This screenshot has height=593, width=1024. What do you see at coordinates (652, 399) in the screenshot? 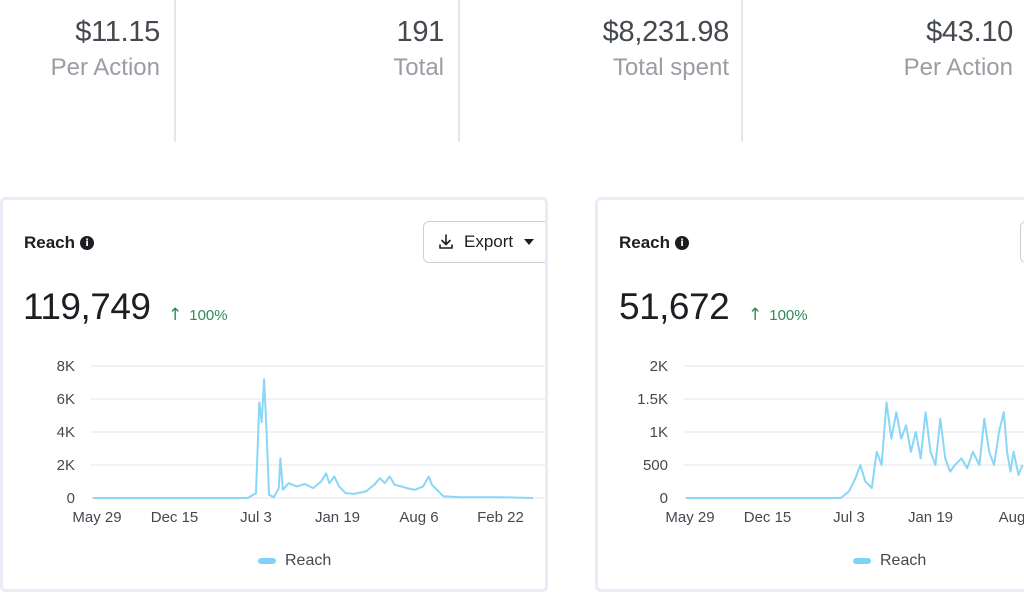
I see `y-tick-label: 1.5K` at bounding box center [652, 399].